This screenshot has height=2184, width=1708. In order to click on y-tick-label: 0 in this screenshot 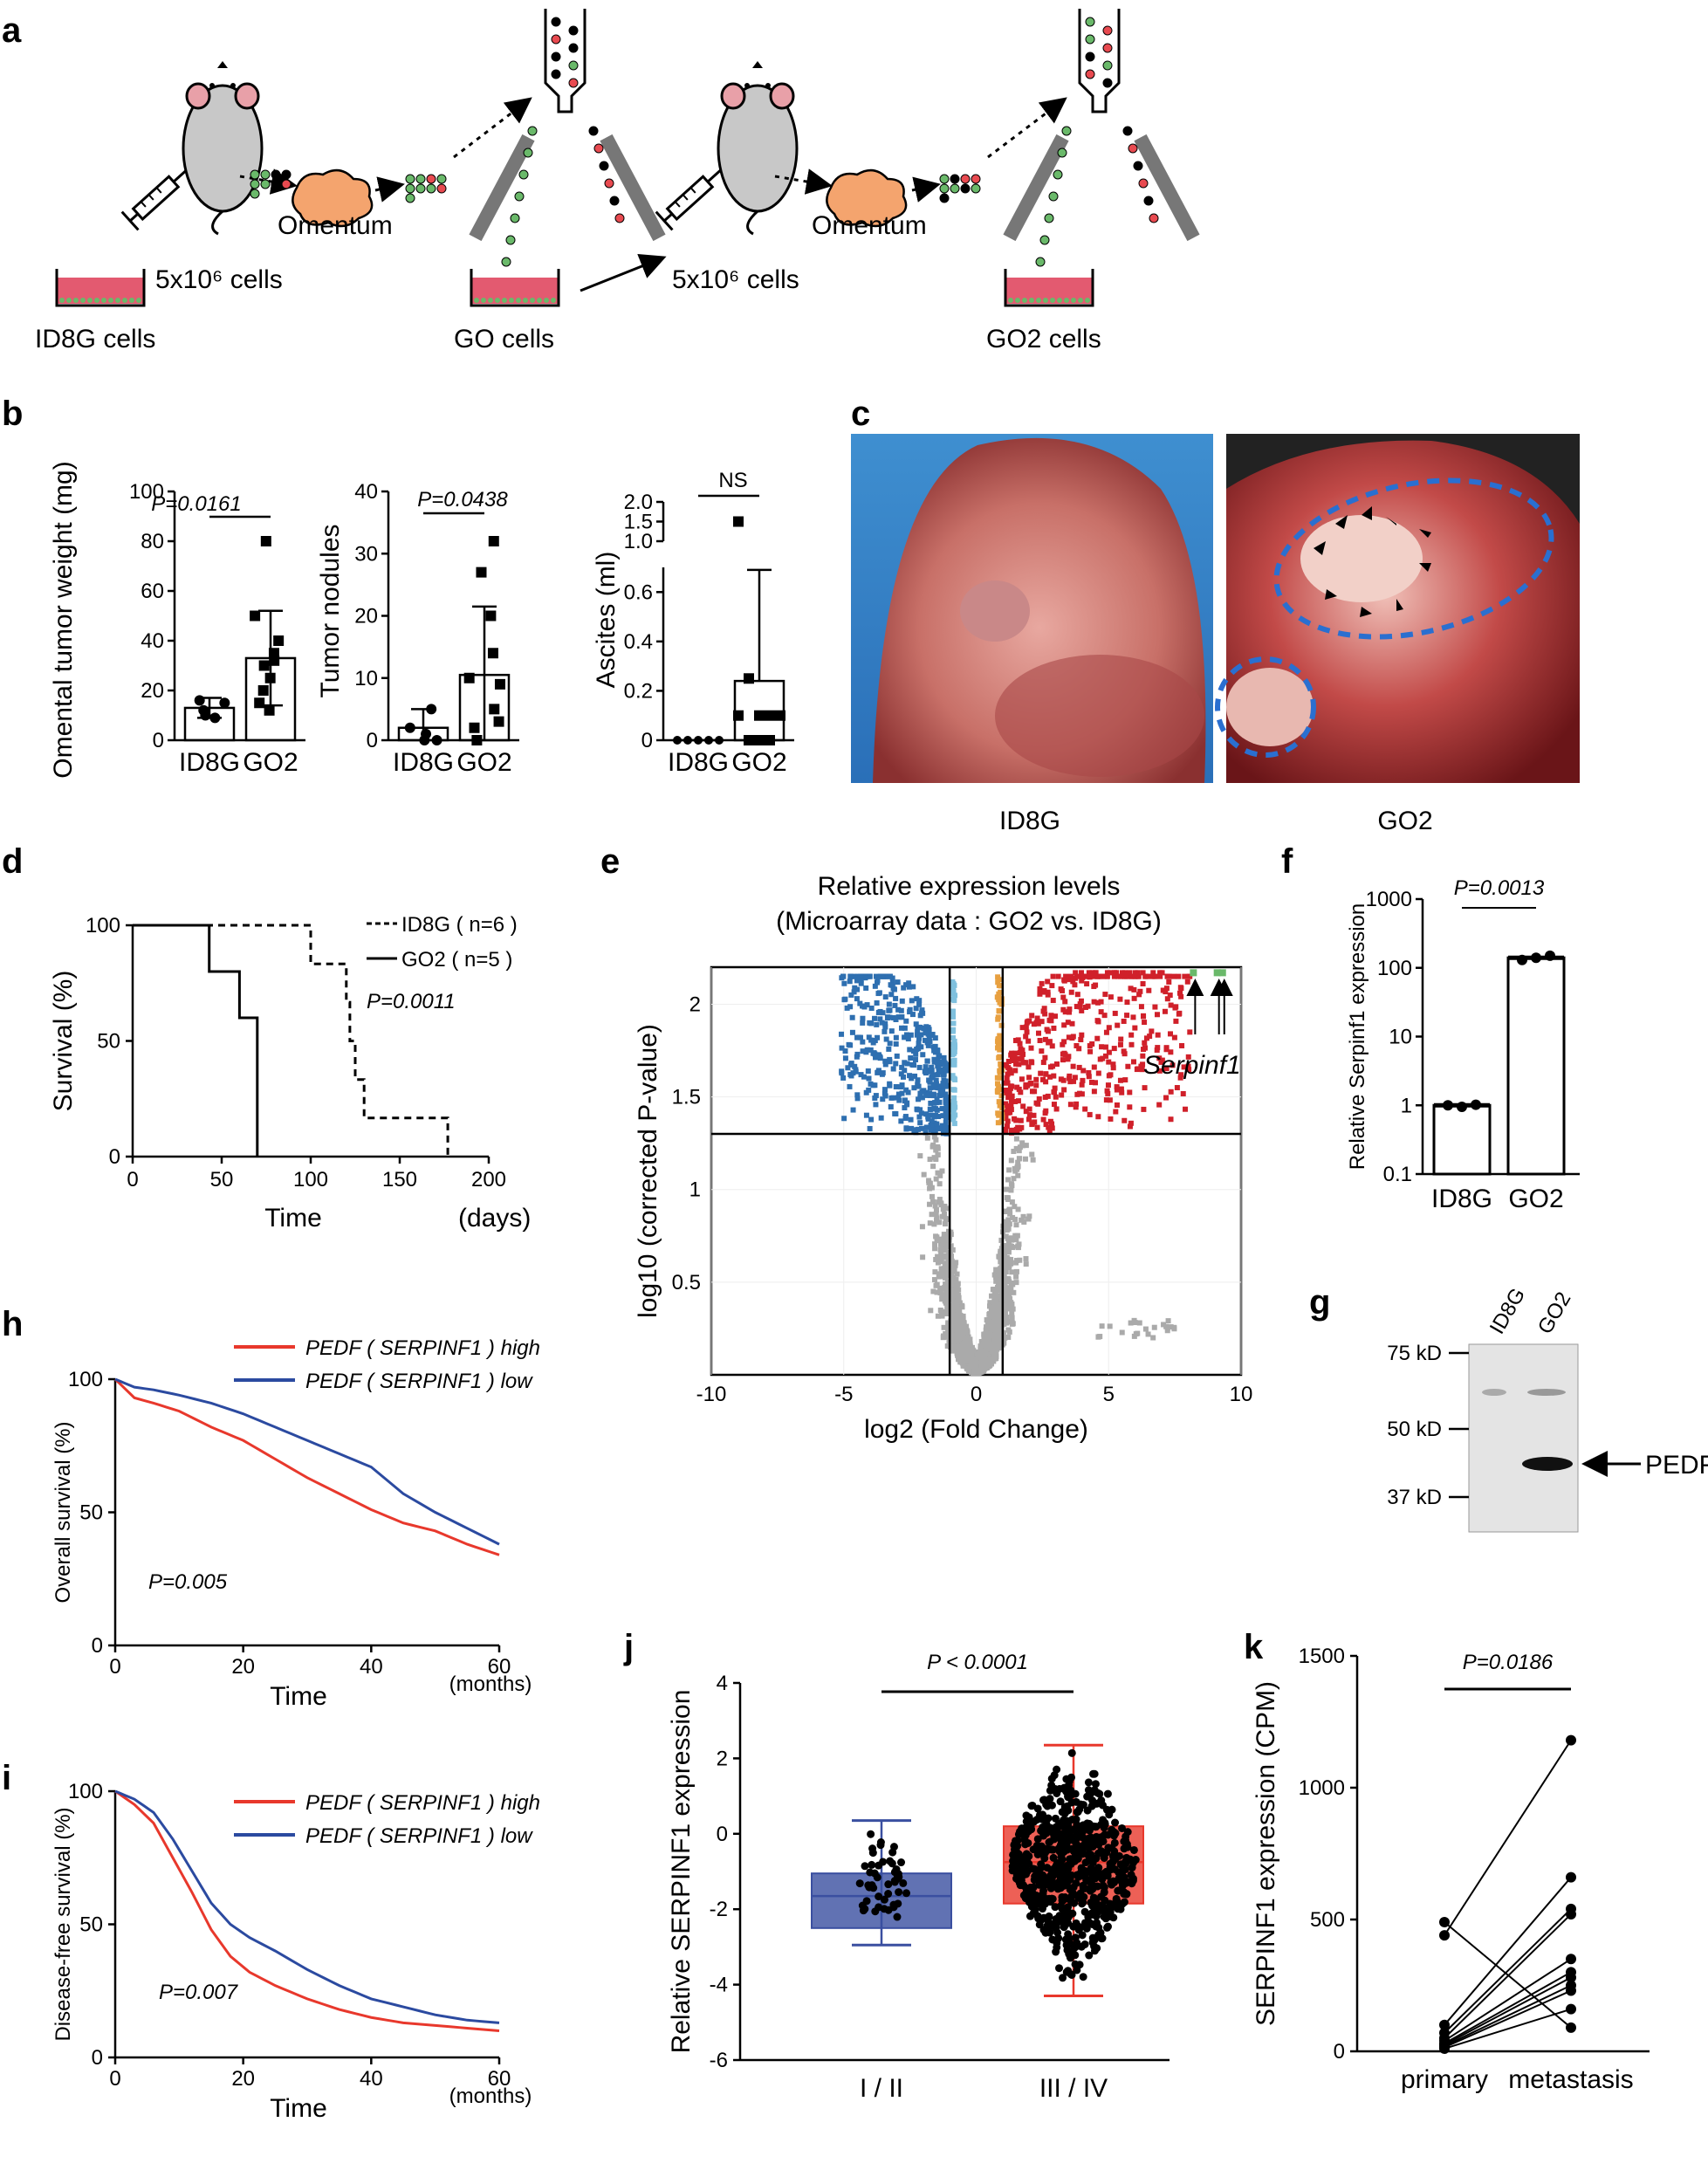, I will do `click(647, 740)`.